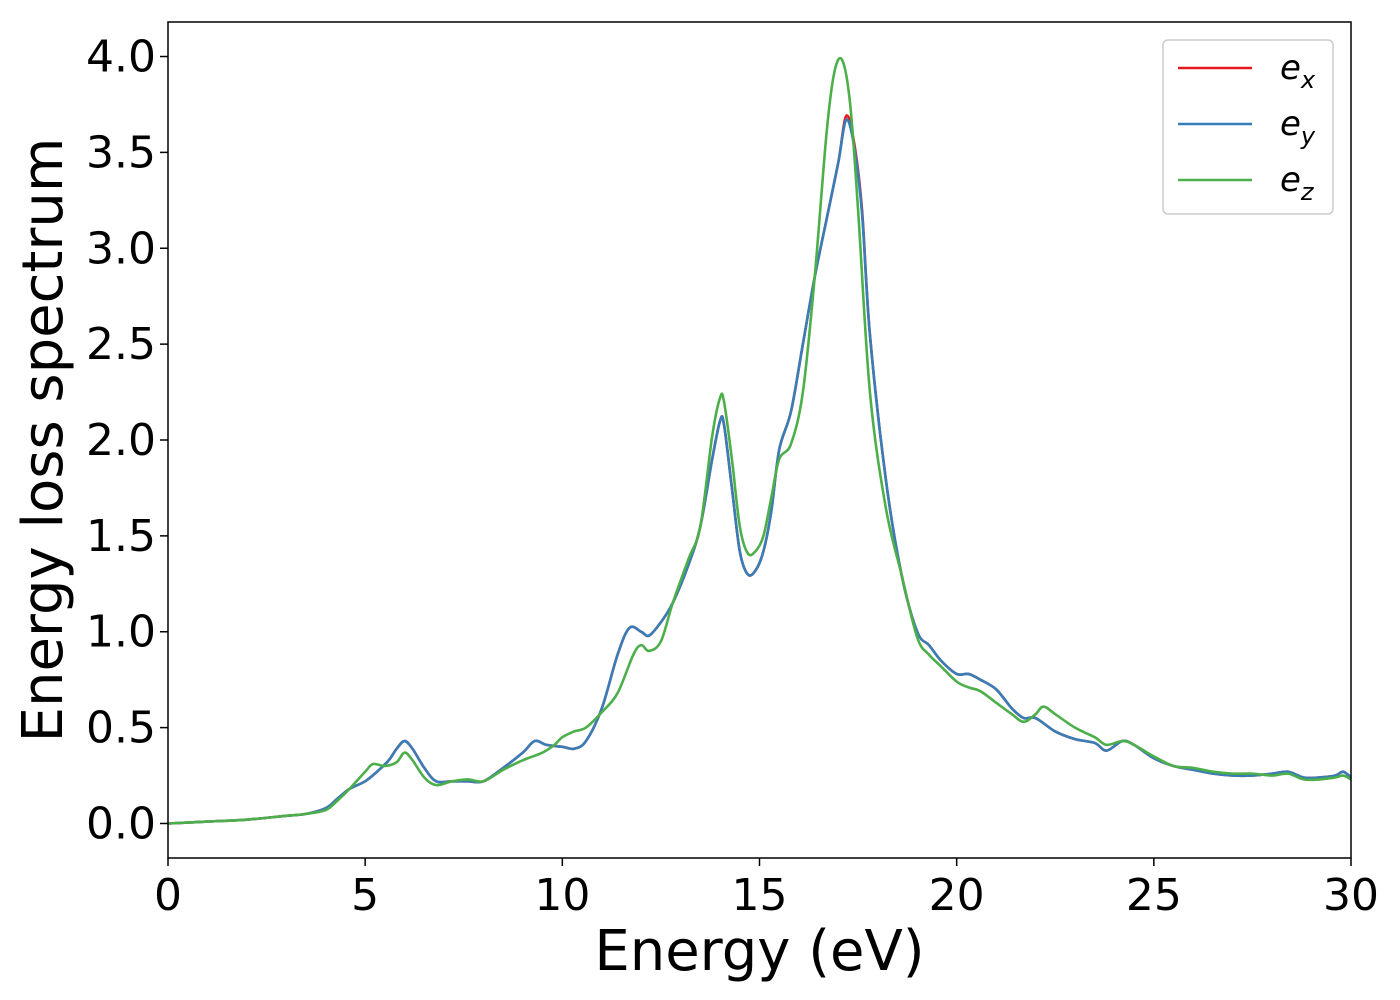 The width and height of the screenshot is (1400, 1000). What do you see at coordinates (1154, 895) in the screenshot?
I see `x-tick-label: 25` at bounding box center [1154, 895].